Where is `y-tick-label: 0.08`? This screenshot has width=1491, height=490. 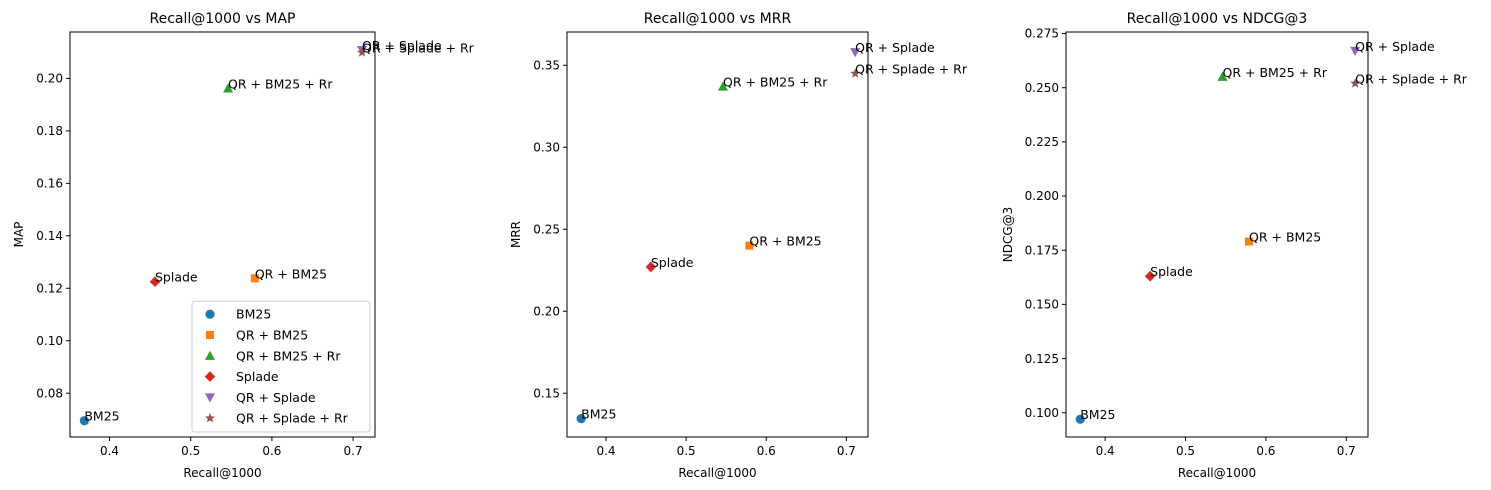
y-tick-label: 0.08 is located at coordinates (49, 393).